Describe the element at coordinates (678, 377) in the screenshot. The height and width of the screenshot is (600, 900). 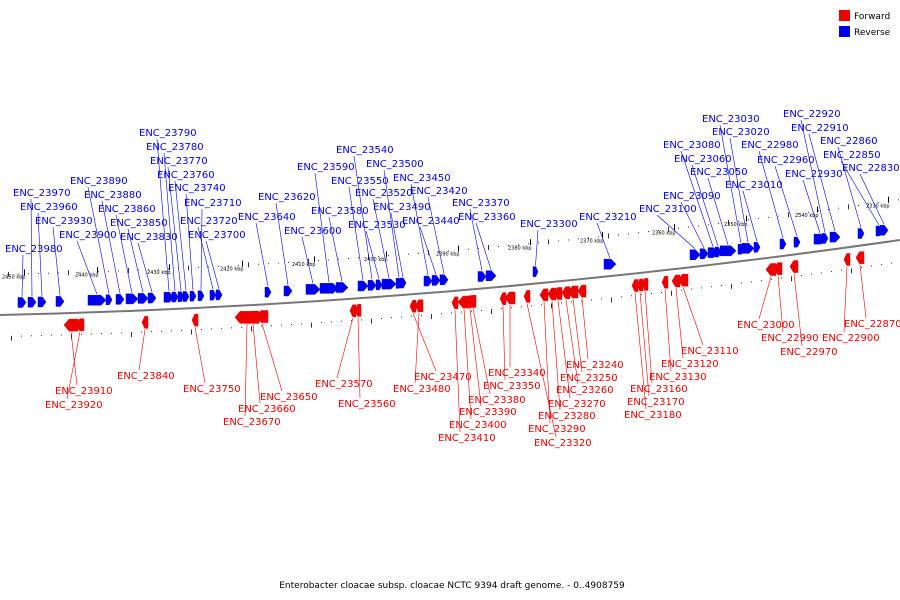
I see `gene-label-forward: ENC_23130` at that location.